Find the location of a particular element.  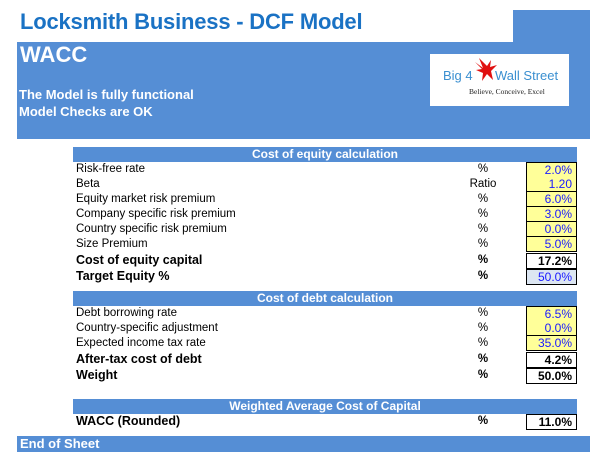

row-label: Target Equity % is located at coordinates (123, 276).